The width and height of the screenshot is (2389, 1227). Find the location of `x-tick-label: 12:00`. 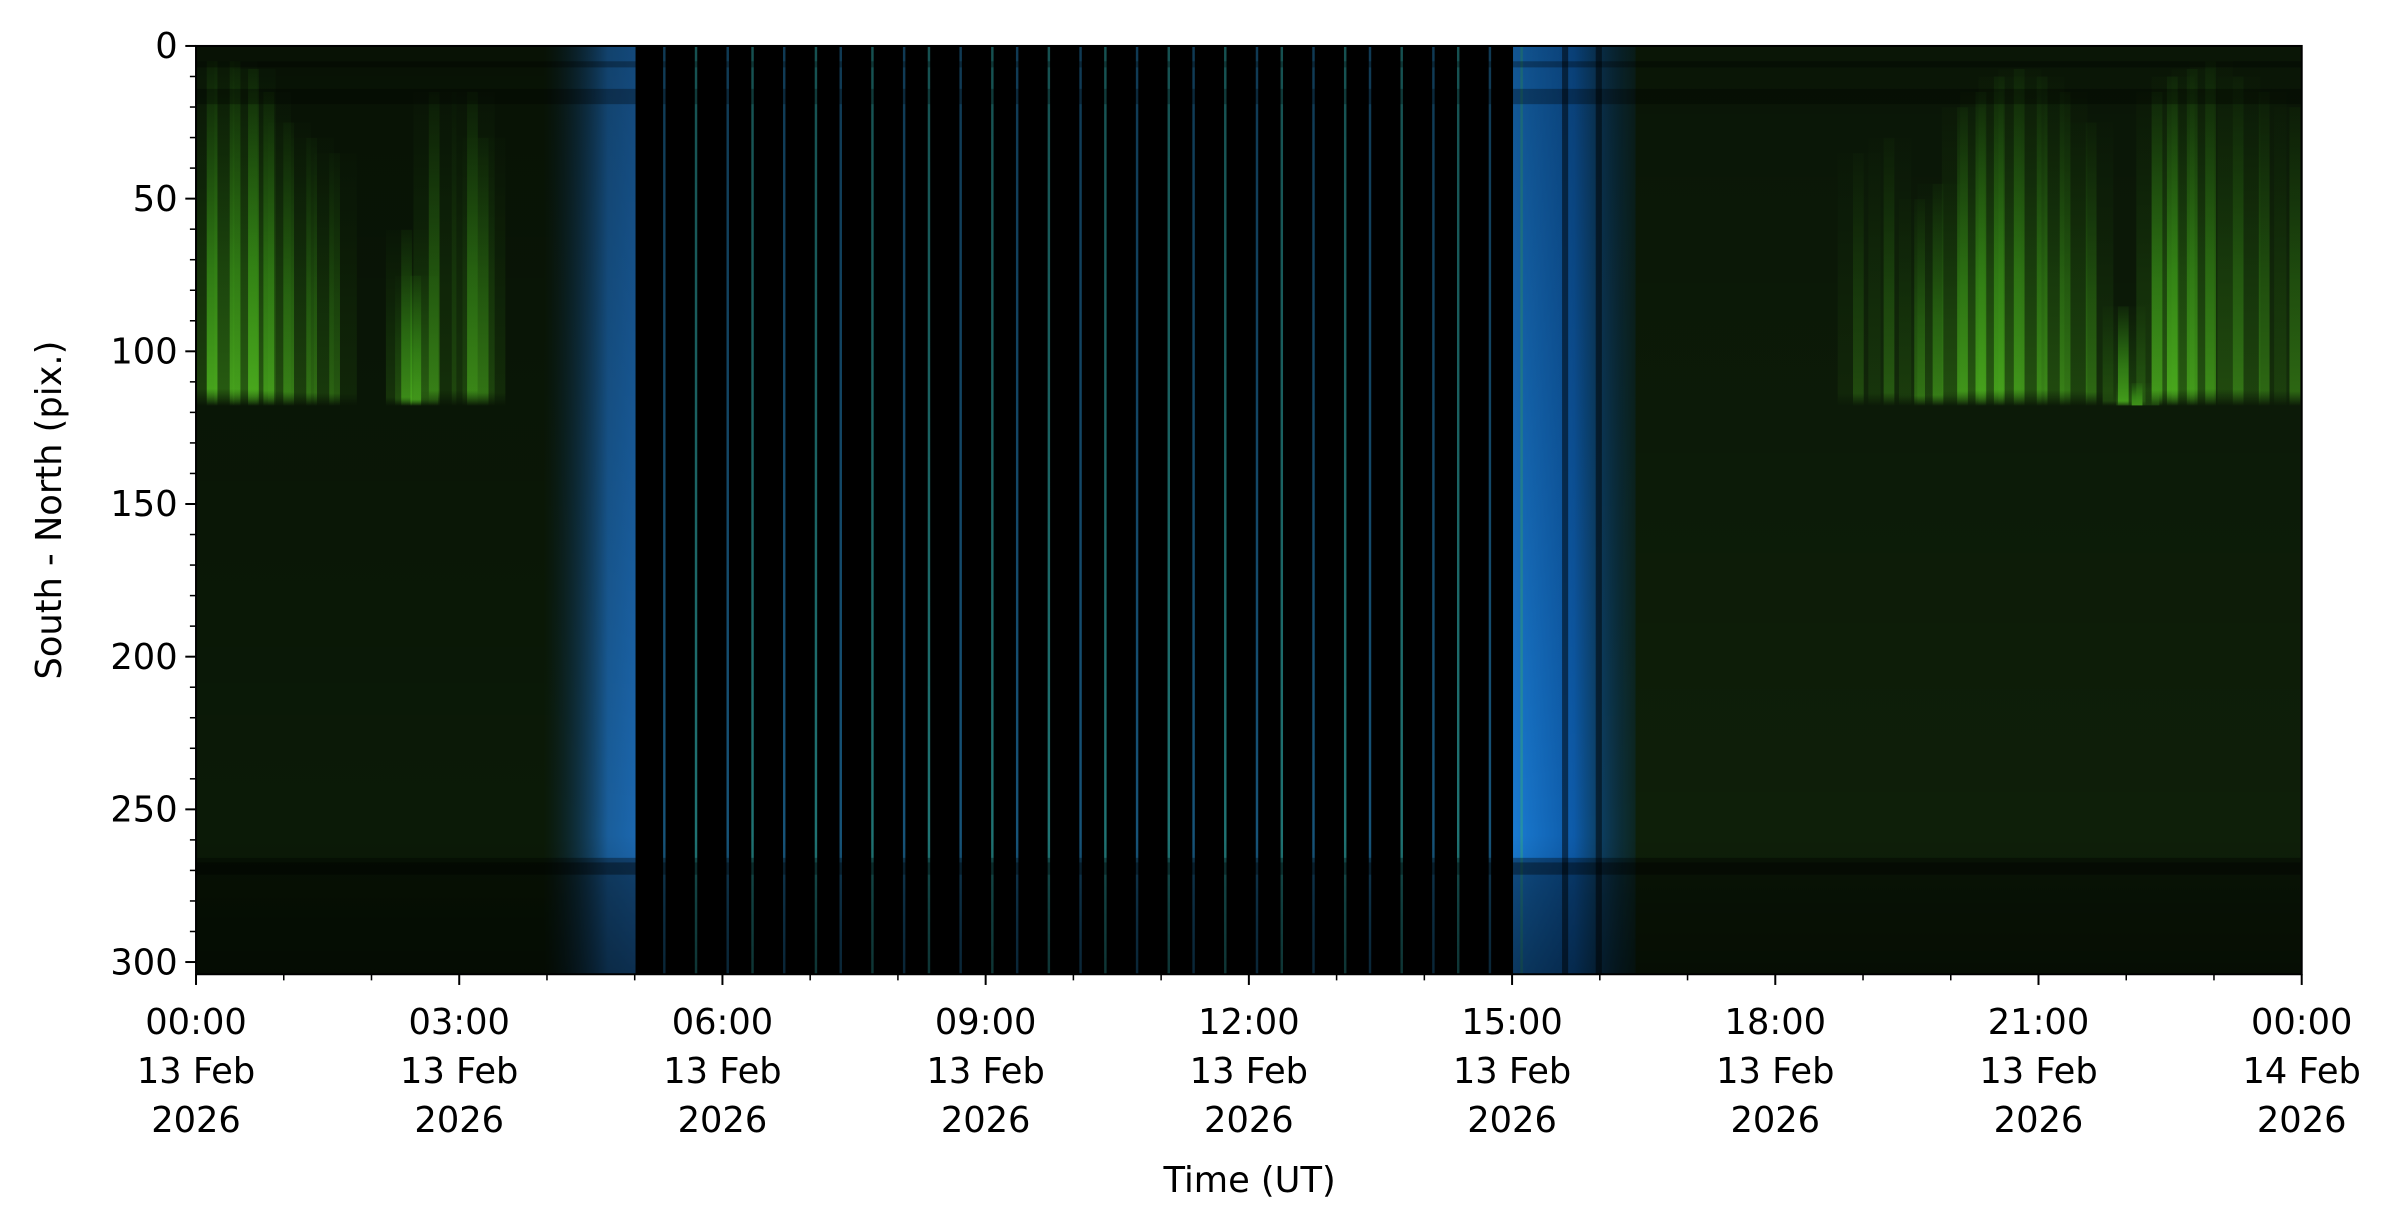

x-tick-label: 12:00 is located at coordinates (1248, 1022).